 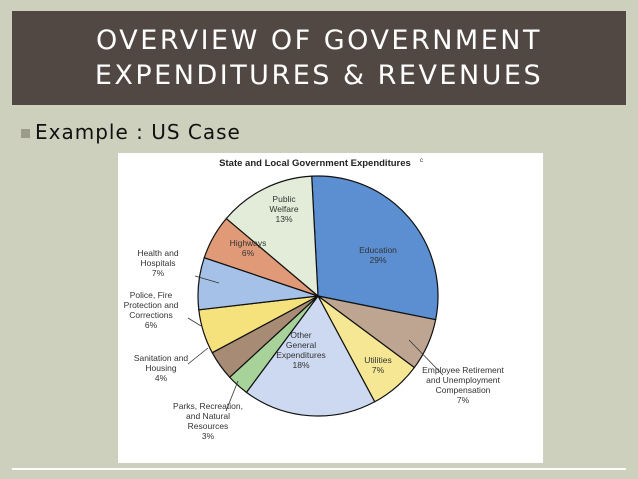 What do you see at coordinates (248, 243) in the screenshot?
I see `slice-label-line: Highways` at bounding box center [248, 243].